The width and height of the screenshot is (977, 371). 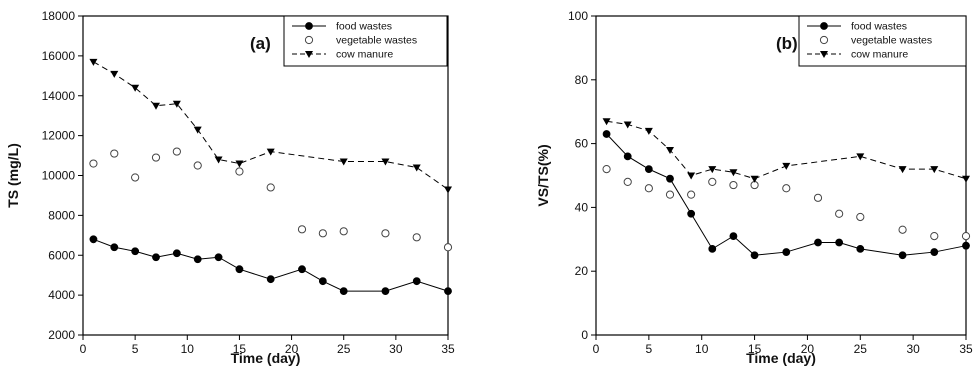 I want to click on panel-b-series-food-wastes, so click(x=786, y=195).